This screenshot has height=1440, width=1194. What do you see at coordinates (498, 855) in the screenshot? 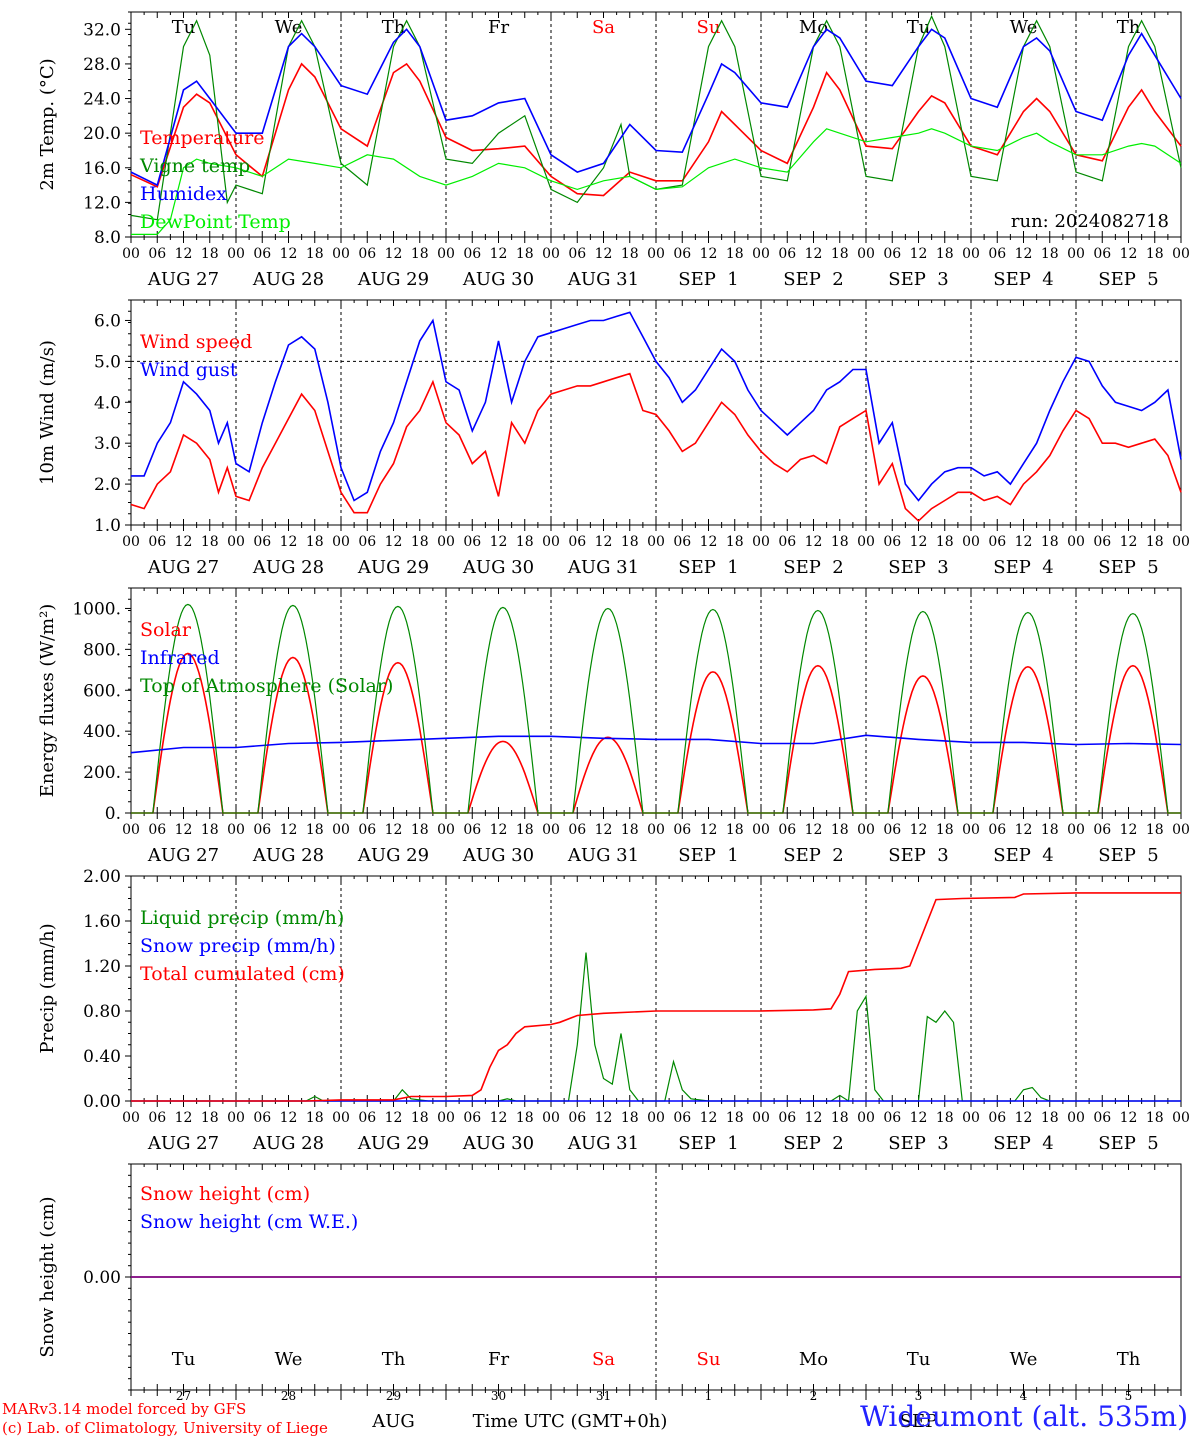
I see `x-date-label: AUG 30` at bounding box center [498, 855].